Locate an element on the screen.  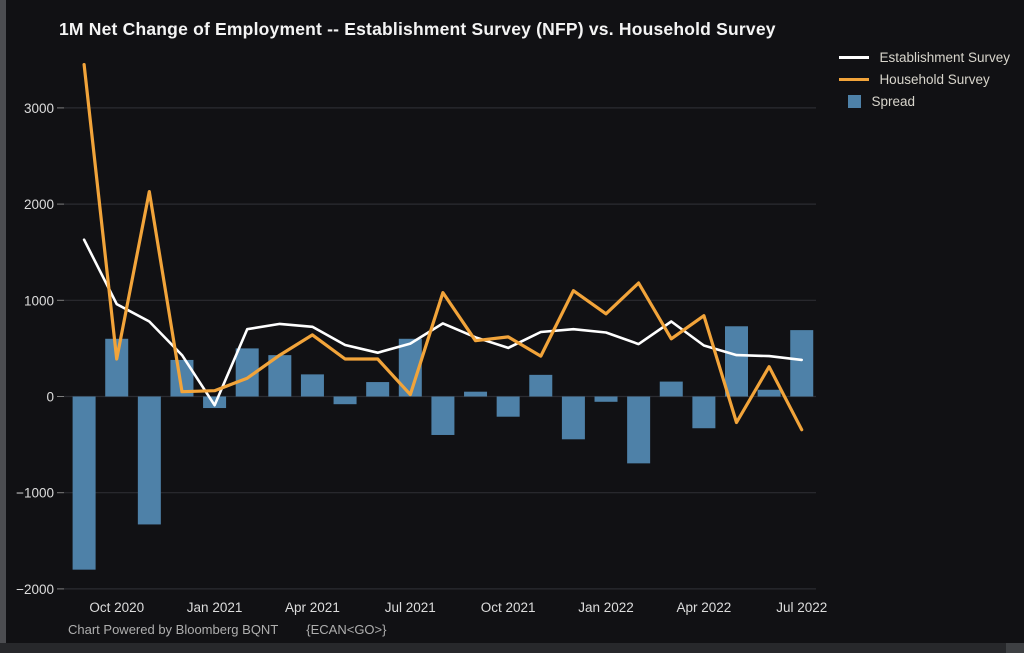
y-axis-tick-label: −1000 is located at coordinates (35, 493).